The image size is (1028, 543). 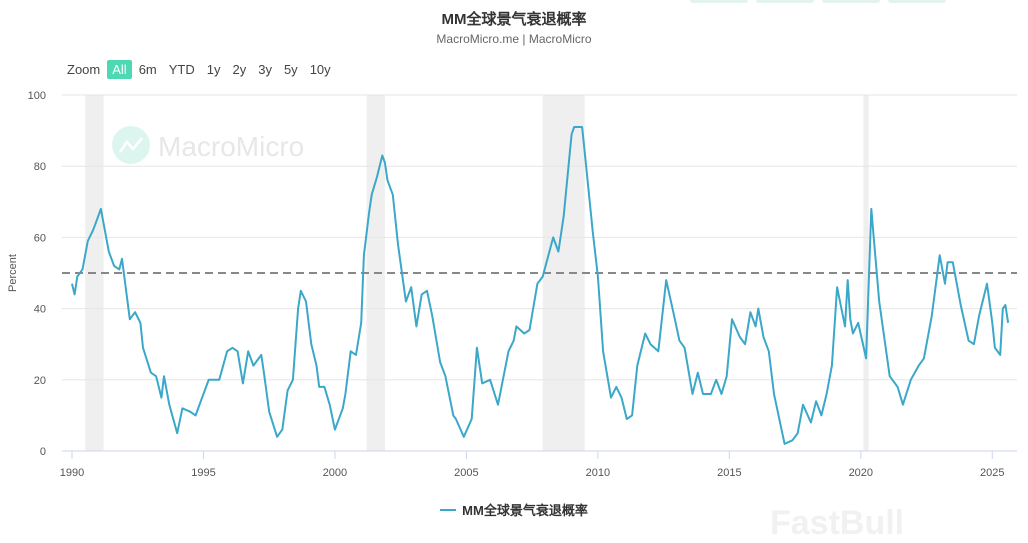 What do you see at coordinates (448, 509) in the screenshot?
I see `legend-line-swatch` at bounding box center [448, 509].